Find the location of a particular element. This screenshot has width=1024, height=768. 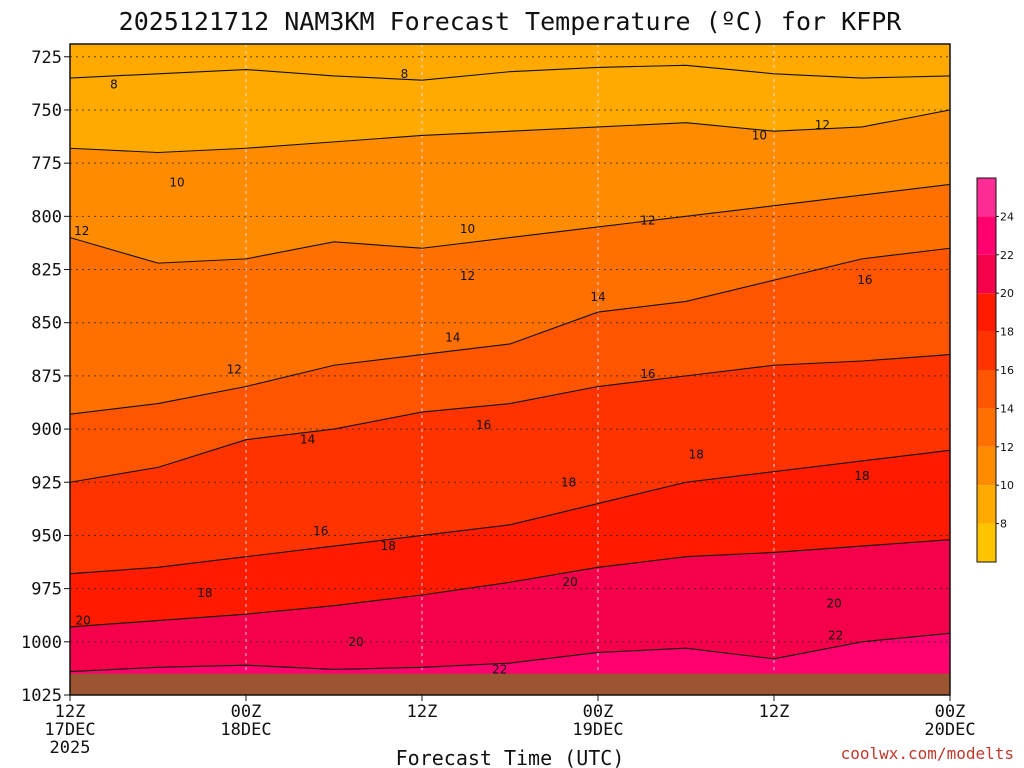

colorbar-tick-label: 14 is located at coordinates (1007, 408).